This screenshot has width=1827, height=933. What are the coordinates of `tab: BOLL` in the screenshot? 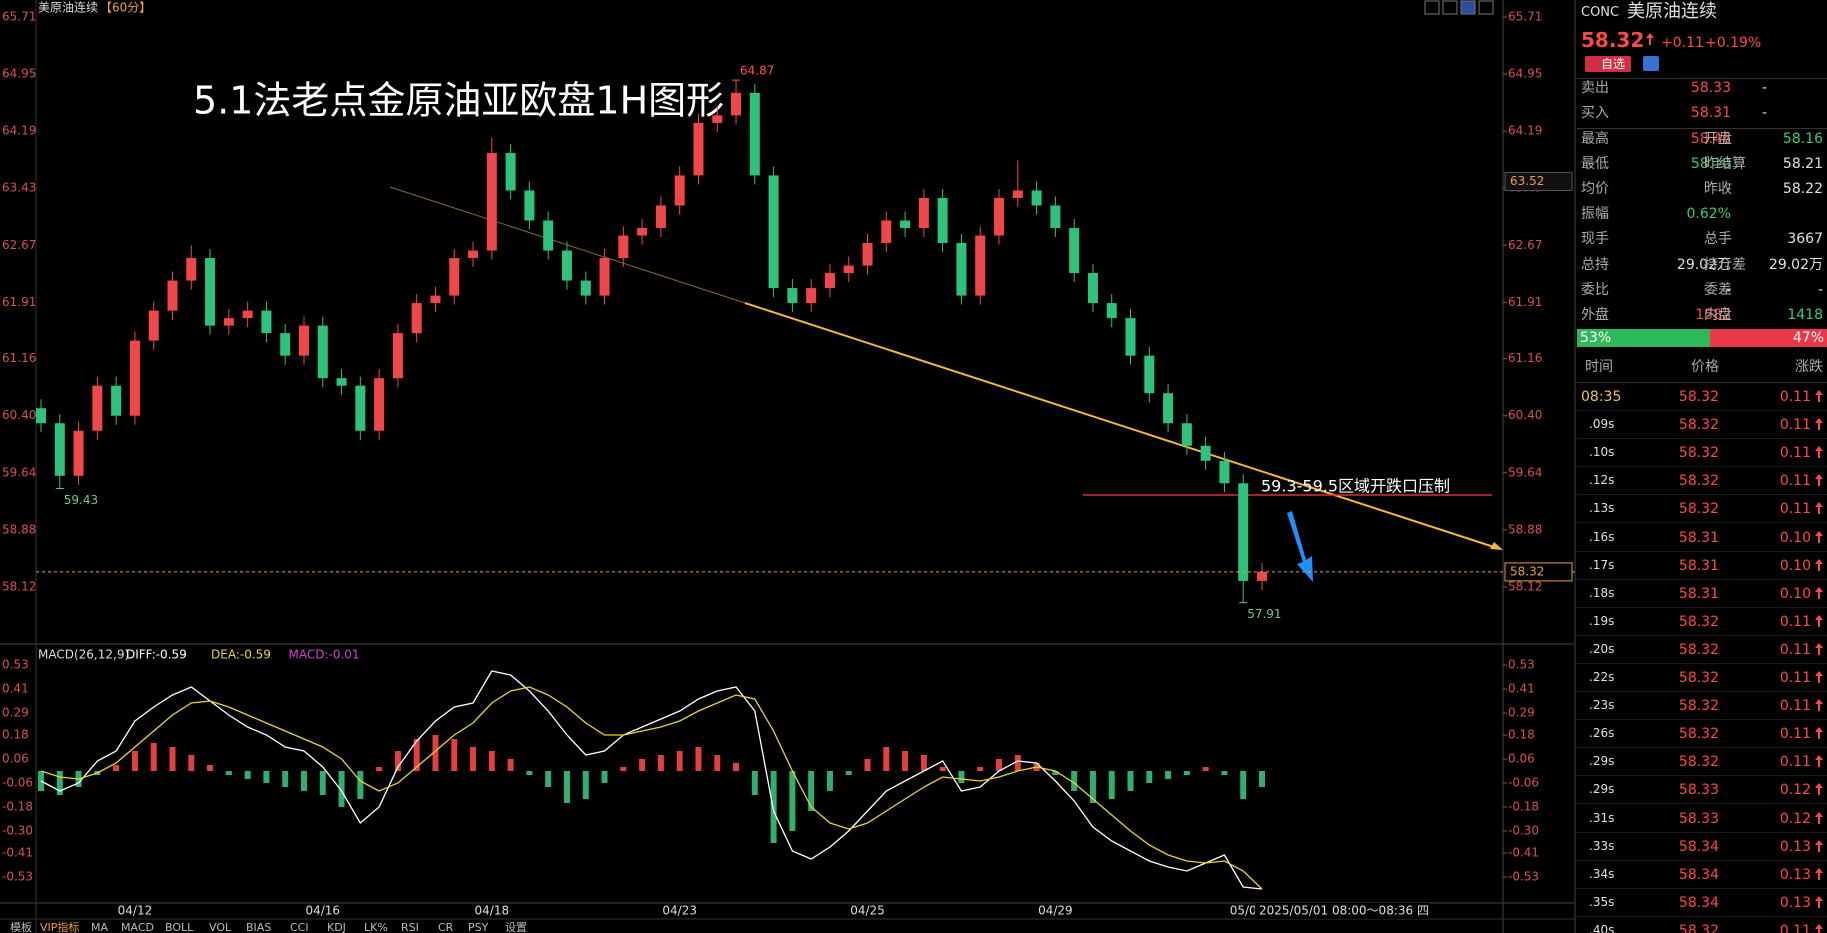 It's located at (179, 927).